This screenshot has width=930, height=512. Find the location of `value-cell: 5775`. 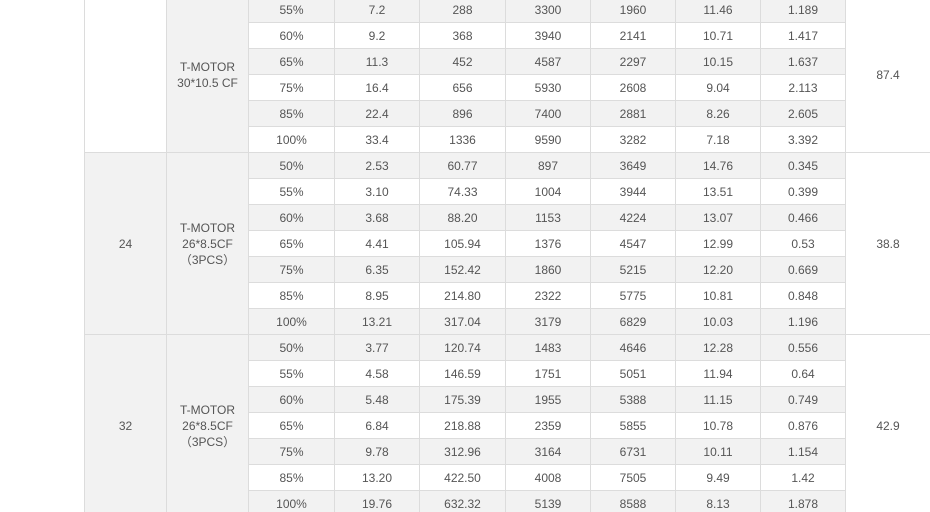

value-cell: 5775 is located at coordinates (633, 295).